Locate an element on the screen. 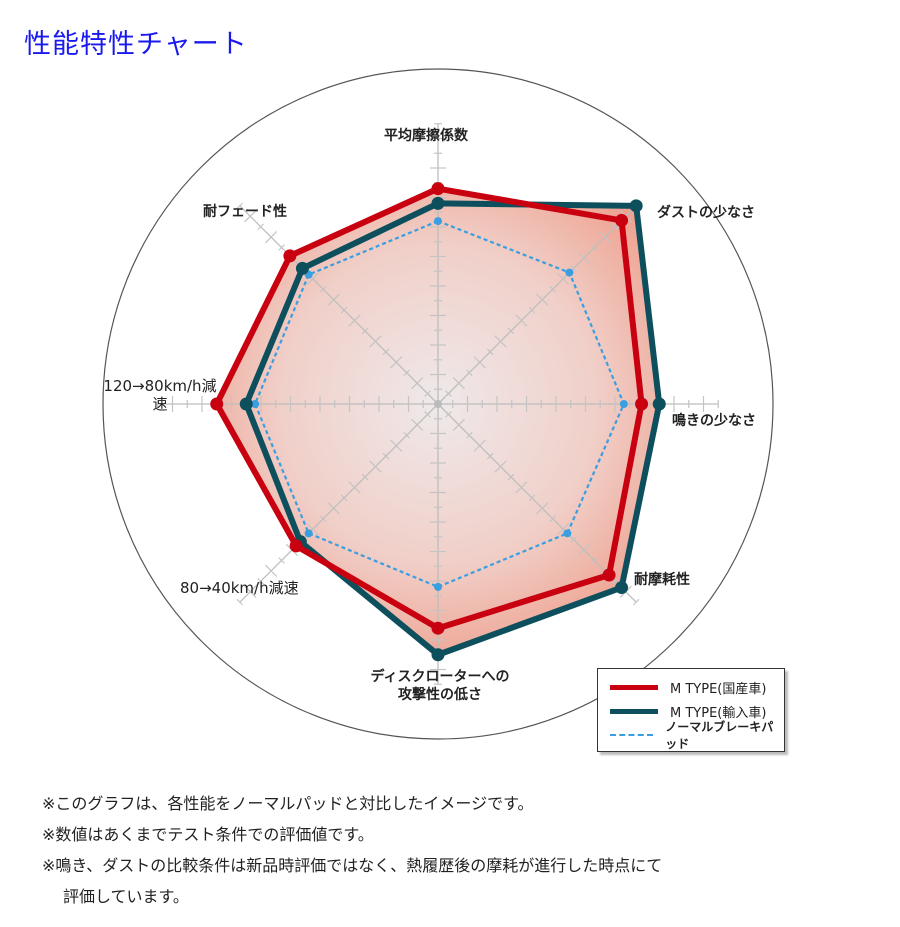 The image size is (900, 927). axis-label-fade: 耐フェード性 is located at coordinates (245, 212).